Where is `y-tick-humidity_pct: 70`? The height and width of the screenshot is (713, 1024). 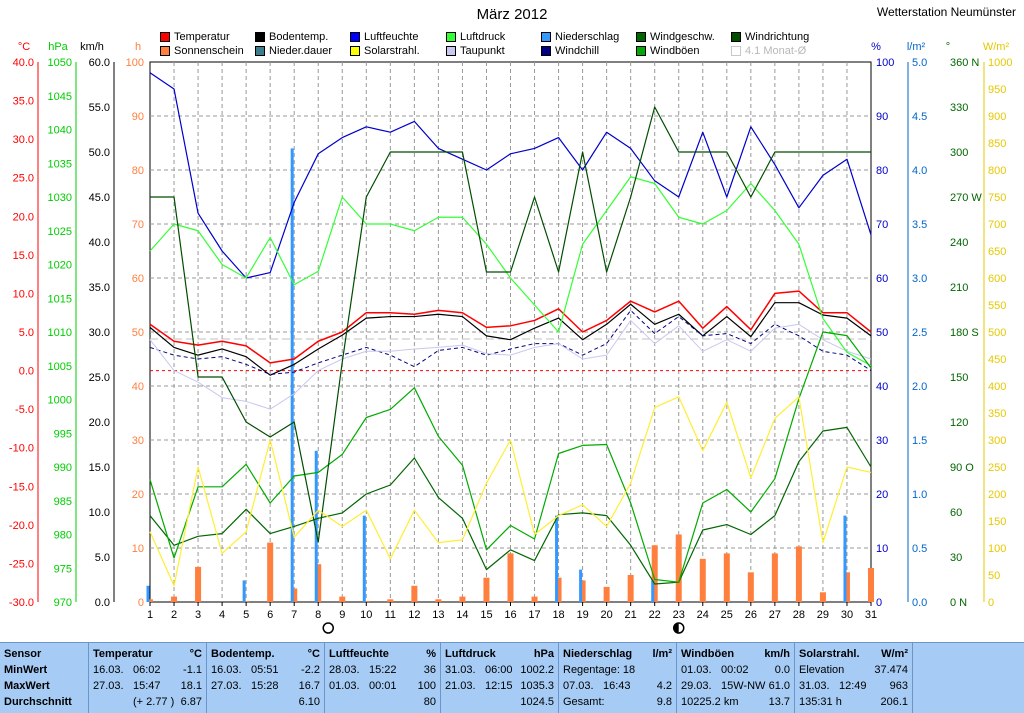
y-tick-humidity_pct: 70 is located at coordinates (882, 225).